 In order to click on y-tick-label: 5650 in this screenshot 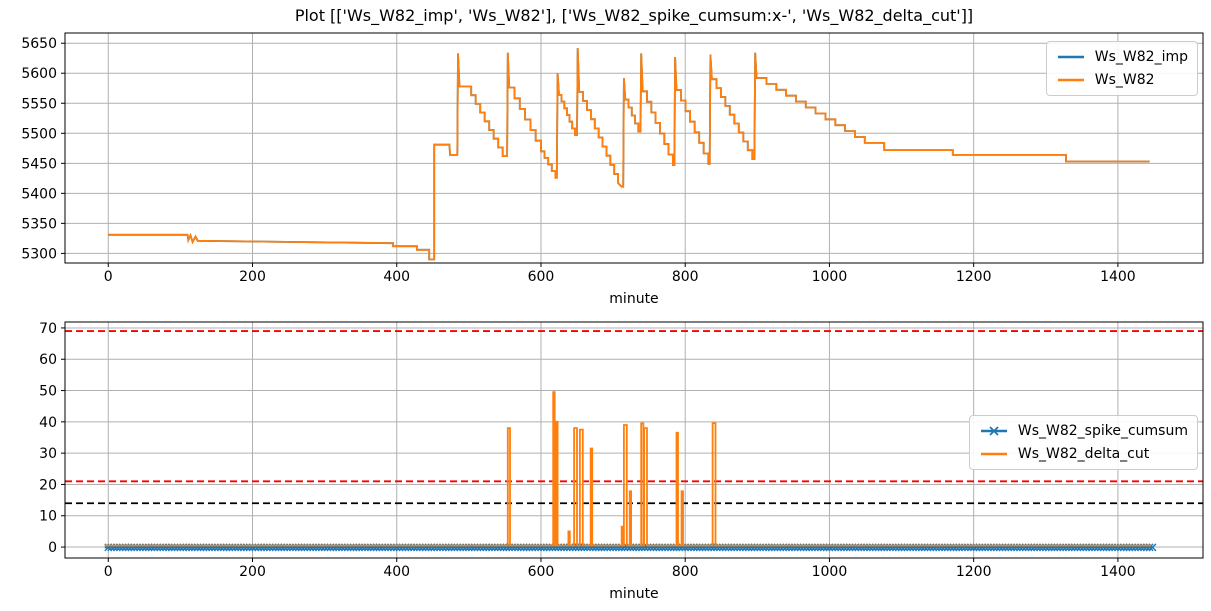, I will do `click(39, 44)`.